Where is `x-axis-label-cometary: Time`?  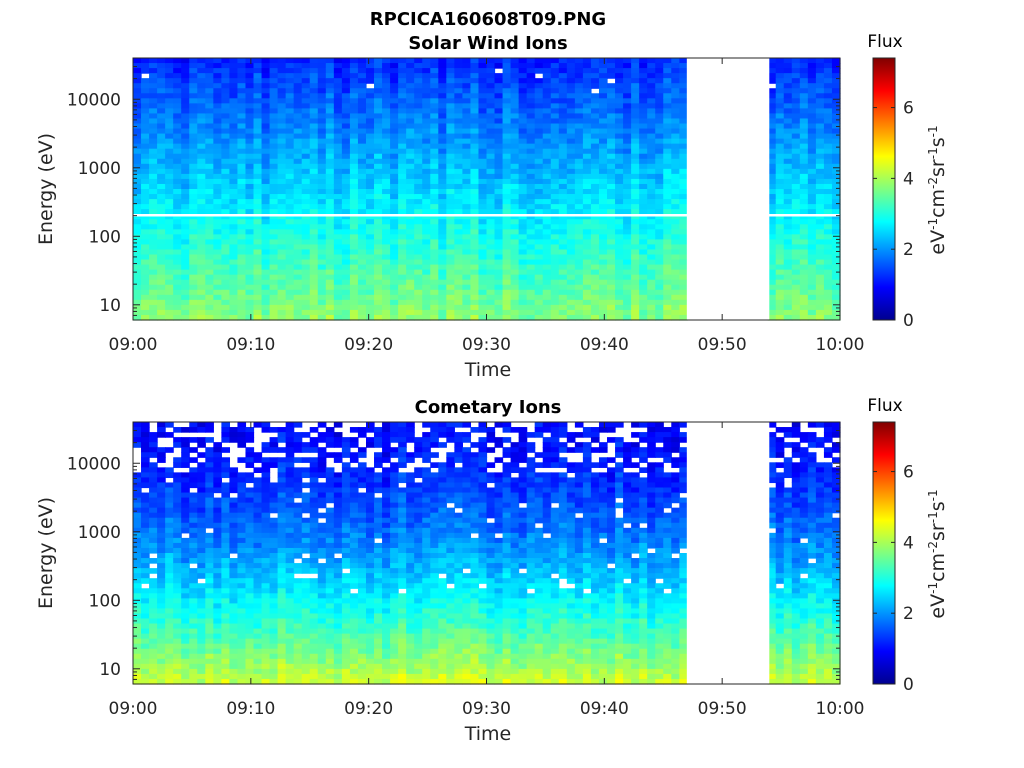
x-axis-label-cometary: Time is located at coordinates (488, 734).